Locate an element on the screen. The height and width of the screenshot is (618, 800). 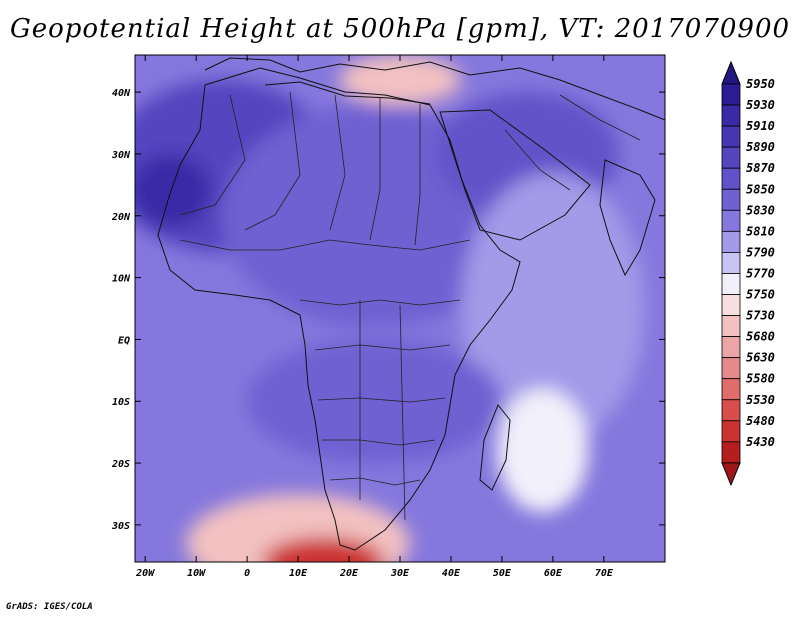
colorbar-label: 5580 is located at coordinates (760, 379).